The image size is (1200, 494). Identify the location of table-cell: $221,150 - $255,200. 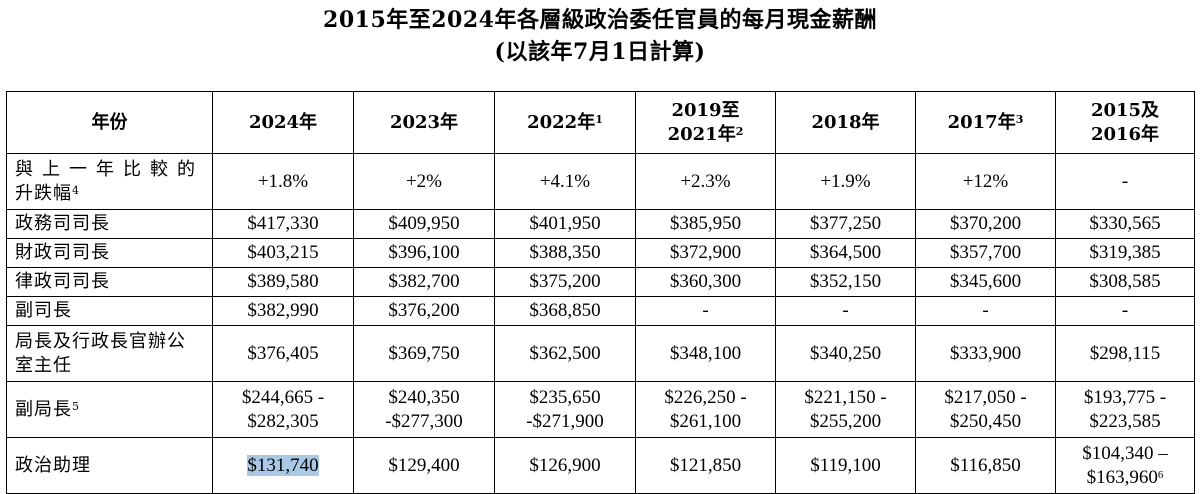
(845, 409).